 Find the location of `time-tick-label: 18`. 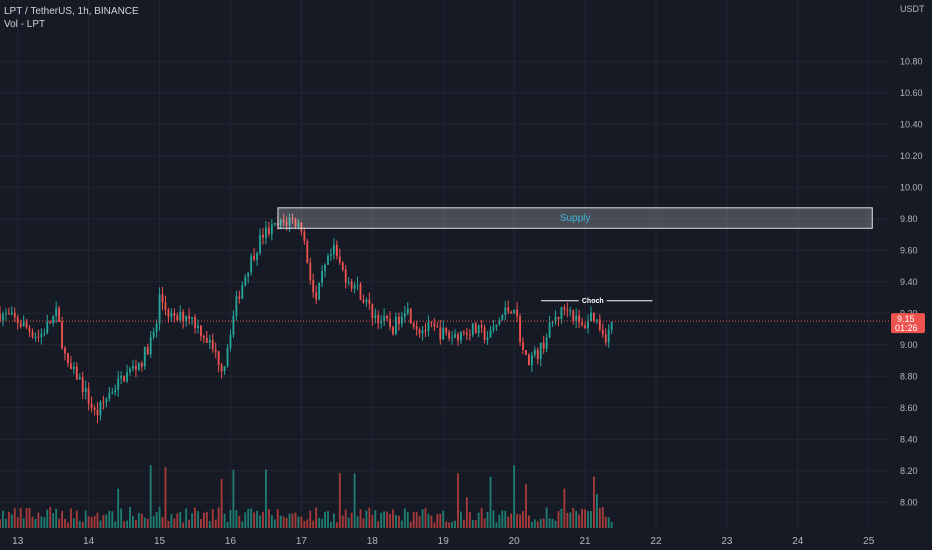

time-tick-label: 18 is located at coordinates (373, 541).